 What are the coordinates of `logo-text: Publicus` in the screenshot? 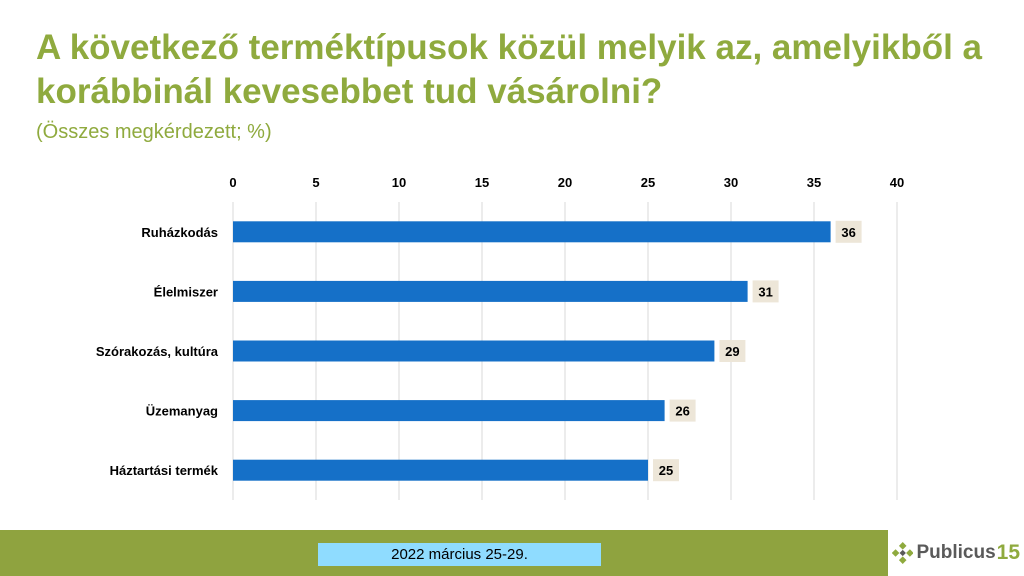 It's located at (956, 552).